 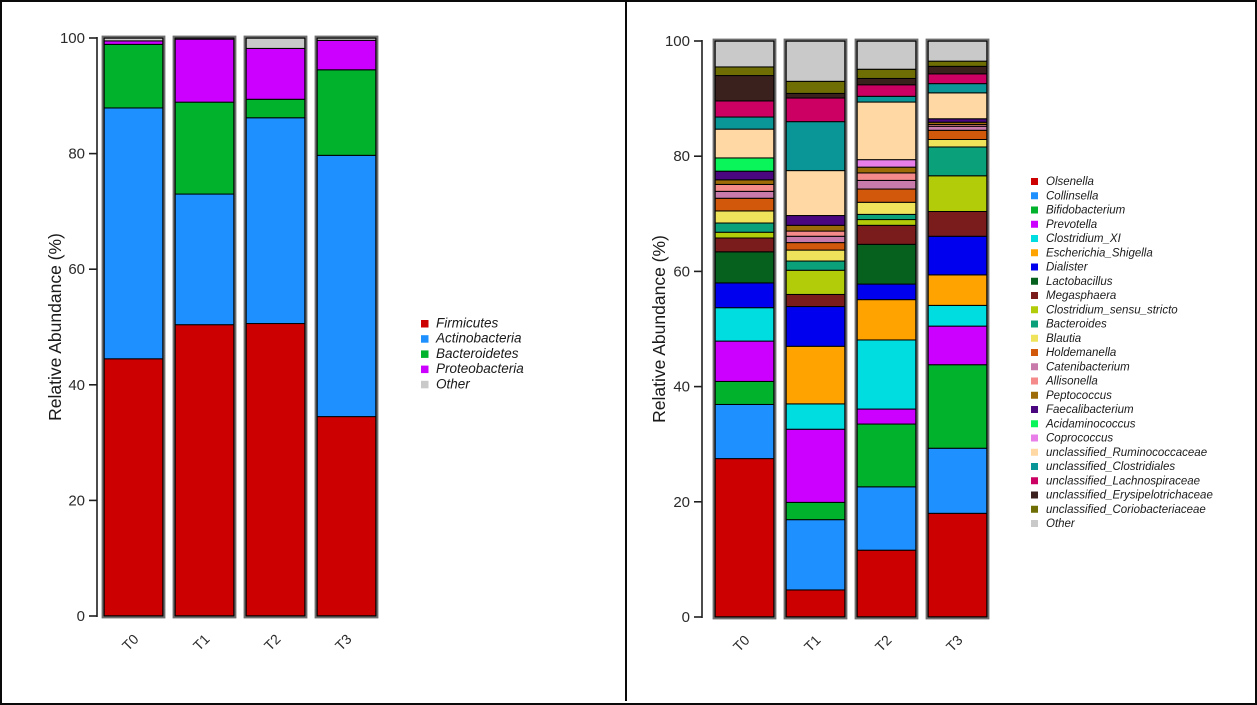 What do you see at coordinates (1034, 267) in the screenshot?
I see `legend-swatch-Dialister` at bounding box center [1034, 267].